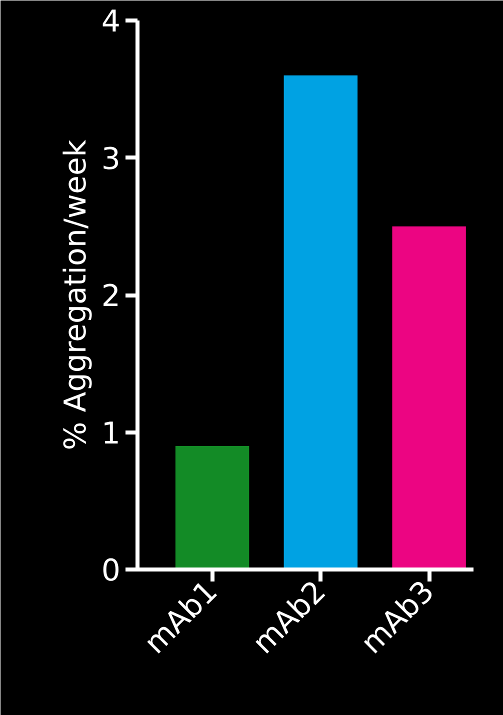 The image size is (503, 715). What do you see at coordinates (111, 571) in the screenshot?
I see `y-tick-label: 0` at bounding box center [111, 571].